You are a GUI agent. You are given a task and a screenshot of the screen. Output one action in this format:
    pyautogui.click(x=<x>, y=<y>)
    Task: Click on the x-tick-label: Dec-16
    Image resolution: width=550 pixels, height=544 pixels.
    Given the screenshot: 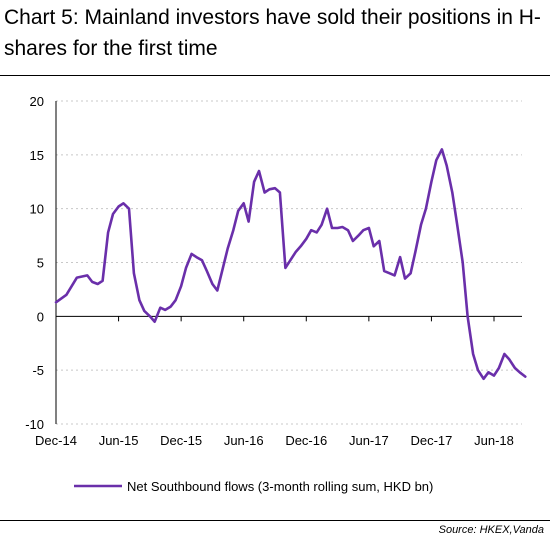 What is the action you would take?
    pyautogui.click(x=306, y=440)
    